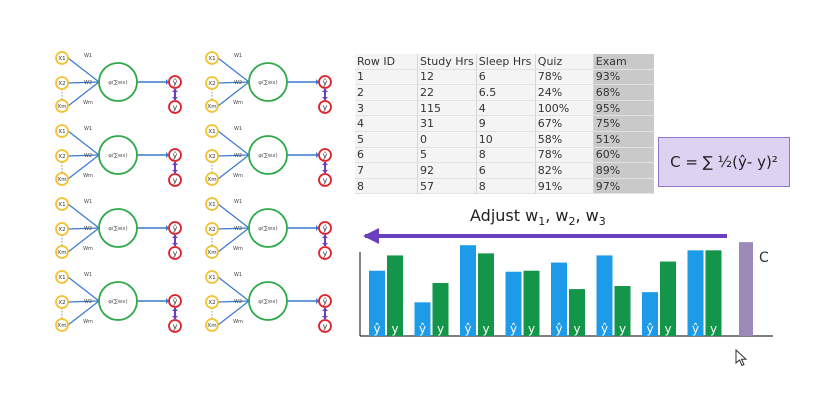 The width and height of the screenshot is (832, 401). Describe the element at coordinates (564, 62) in the screenshot. I see `header-quiz: Quiz` at that location.